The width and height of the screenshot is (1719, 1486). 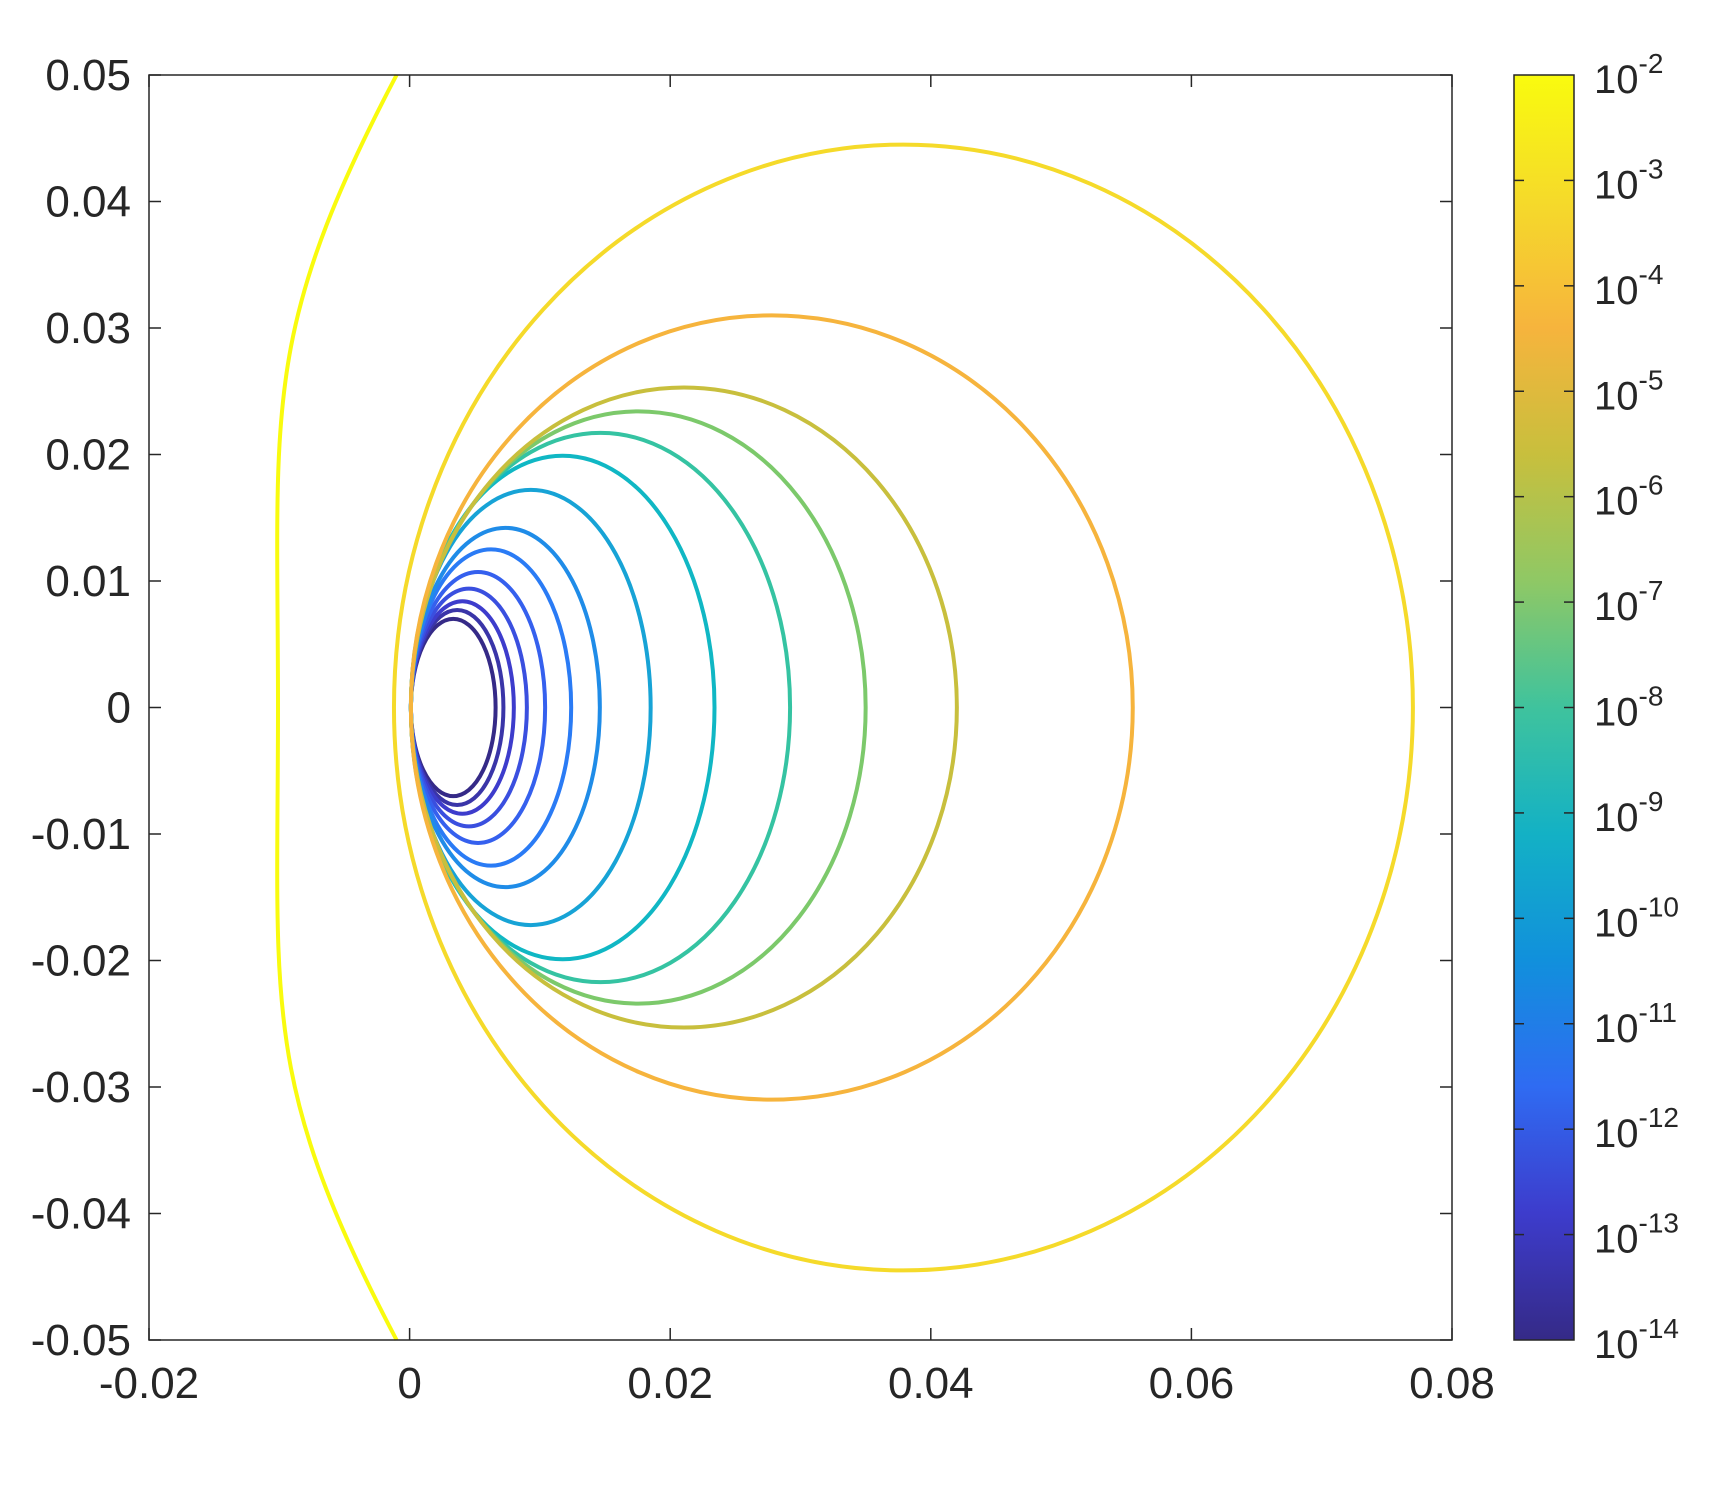 What do you see at coordinates (88, 581) in the screenshot?
I see `y-tick-label: 0.01` at bounding box center [88, 581].